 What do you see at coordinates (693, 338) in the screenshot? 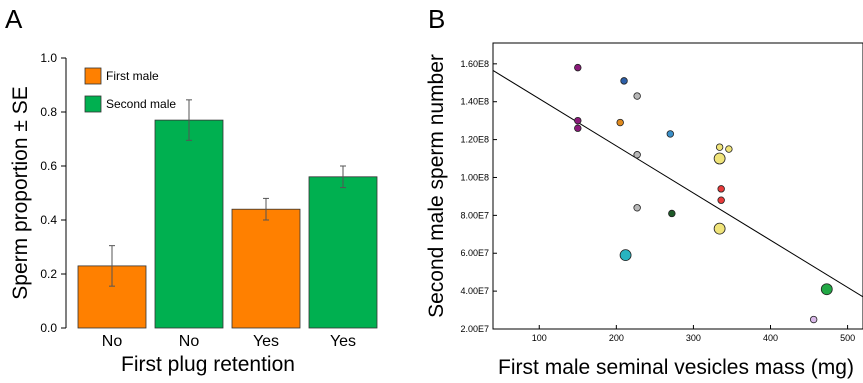
I see `x-tick-label: 300` at bounding box center [693, 338].